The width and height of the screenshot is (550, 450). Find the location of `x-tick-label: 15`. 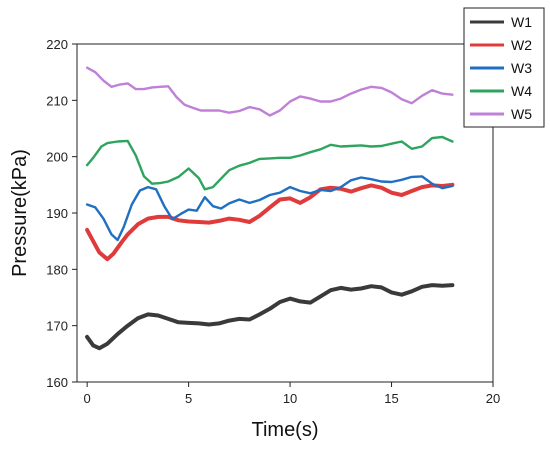

x-tick-label: 15 is located at coordinates (391, 398).